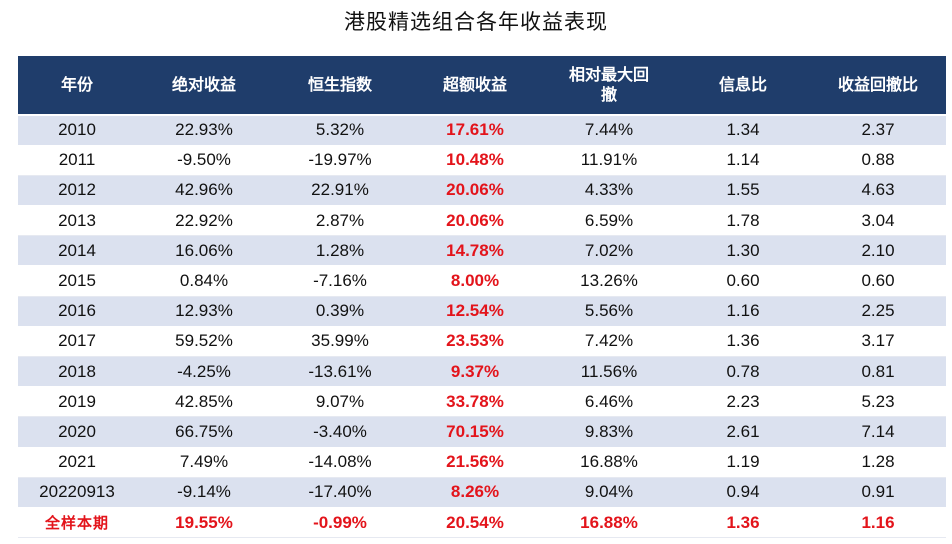 Image resolution: width=952 pixels, height=544 pixels. Describe the element at coordinates (340, 402) in the screenshot. I see `hsi-cell: 9.07%` at that location.